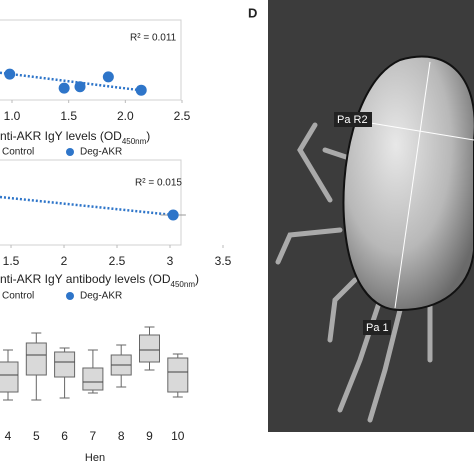 The image size is (474, 474). Describe the element at coordinates (61, 136) in the screenshot. I see `x-axis-label-part: nti-AKR IgY levels (OD` at that location.